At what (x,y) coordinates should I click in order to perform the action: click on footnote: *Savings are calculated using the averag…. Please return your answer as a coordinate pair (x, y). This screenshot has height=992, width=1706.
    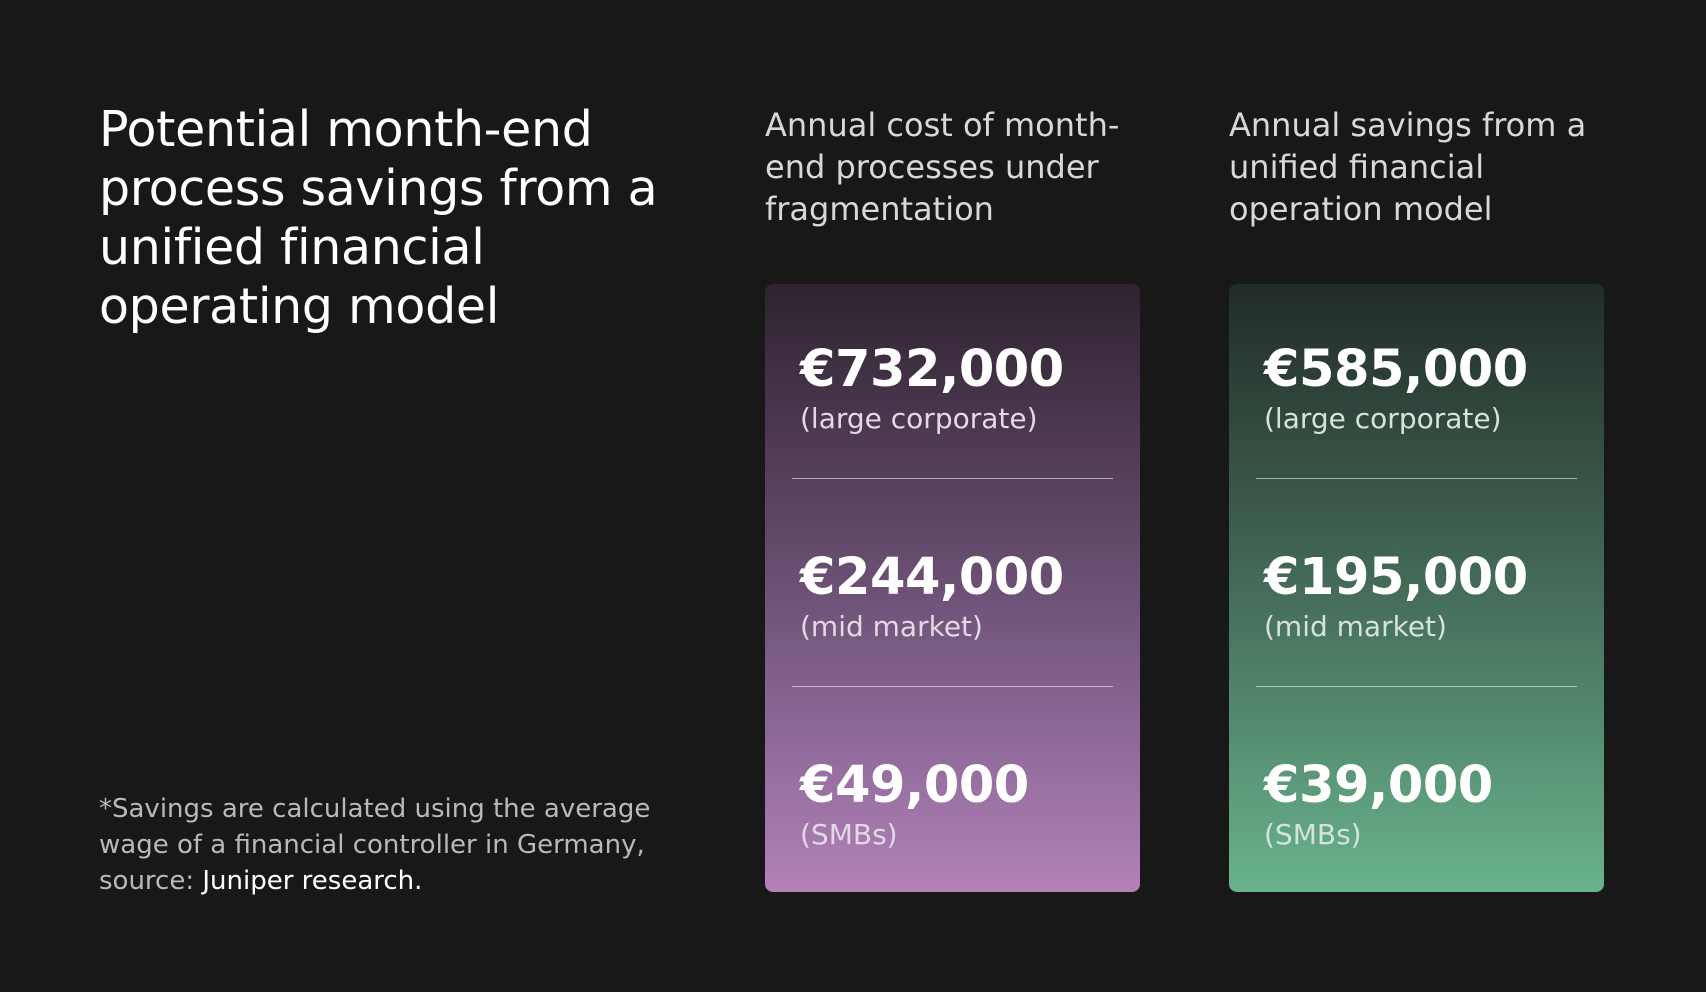
    Looking at the image, I should click on (379, 845).